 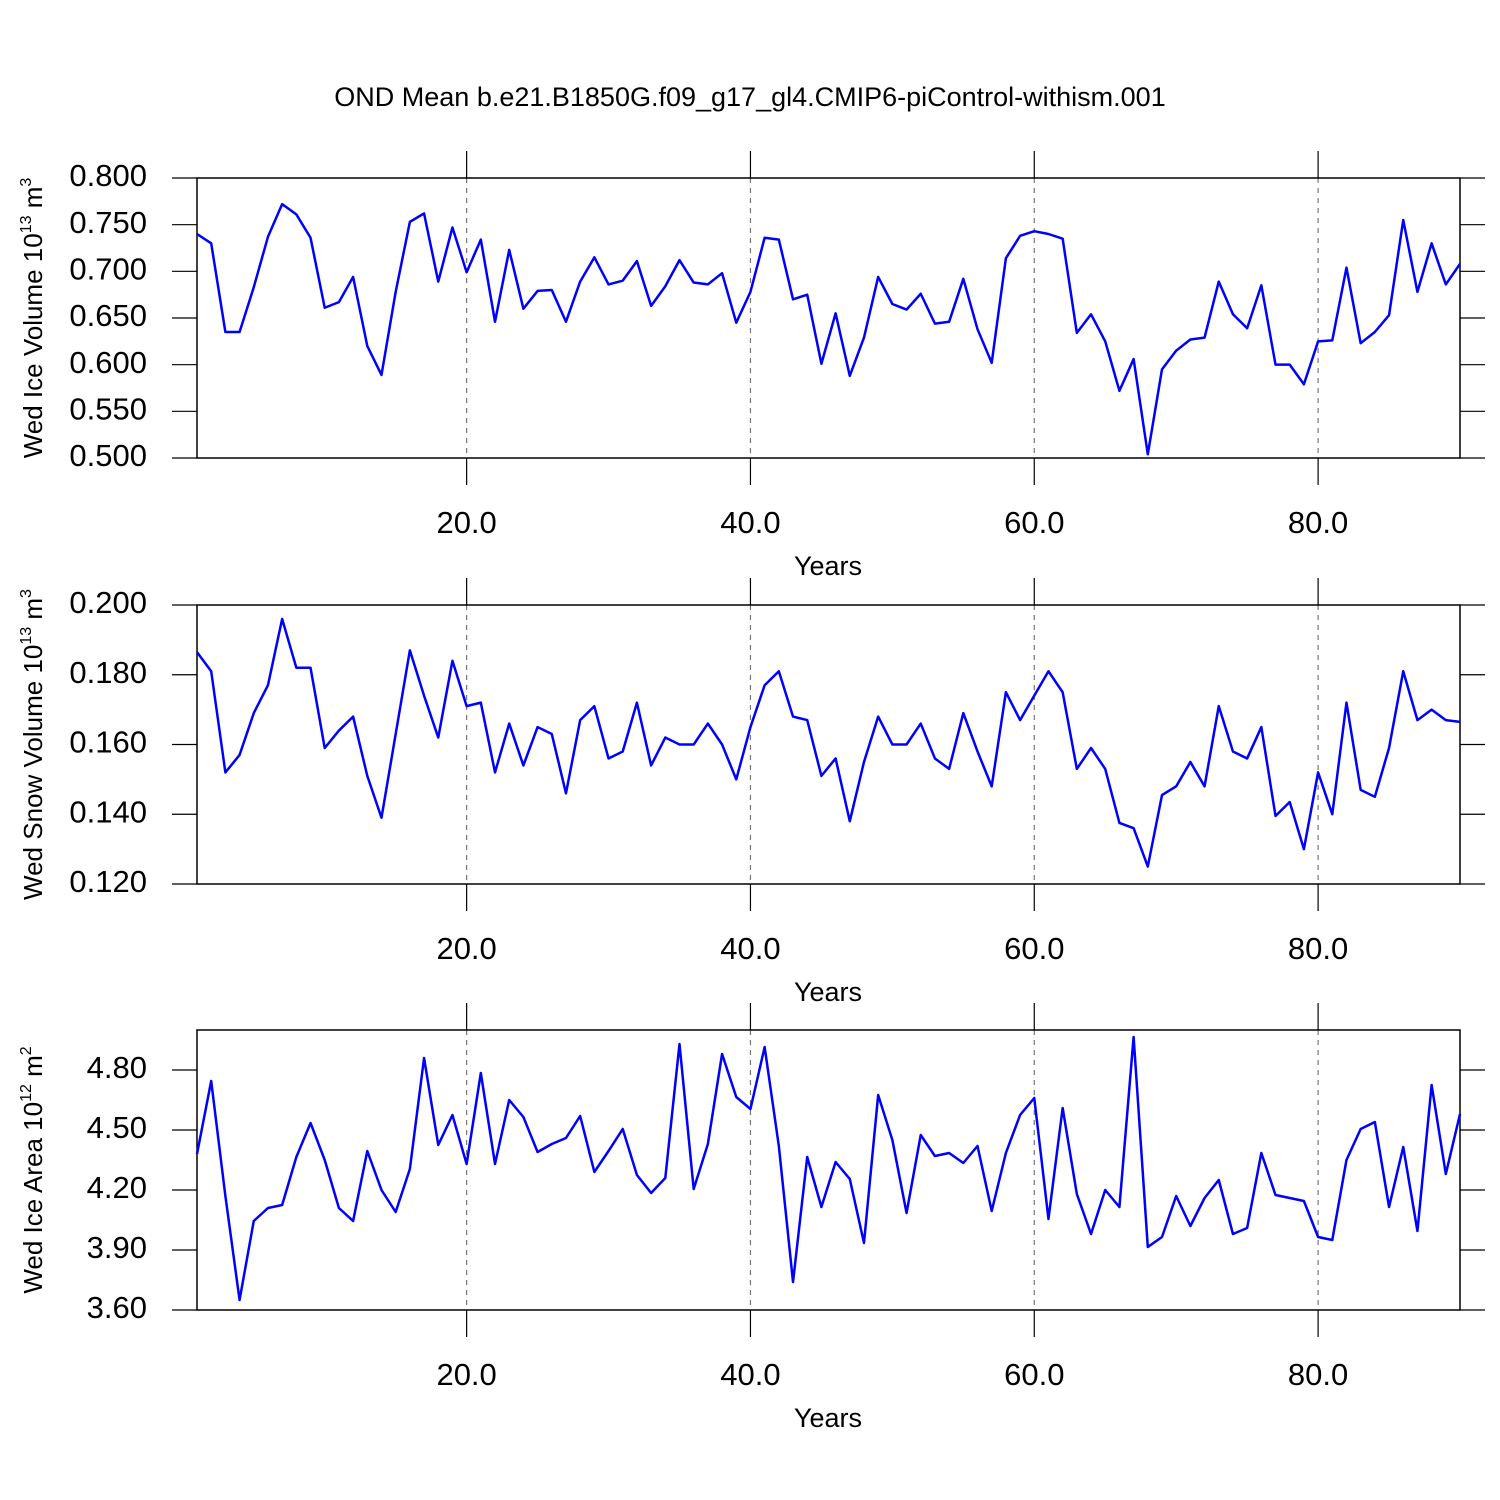 I want to click on y-axis-label-part: Wed Ice Area 10, so click(x=33, y=1198).